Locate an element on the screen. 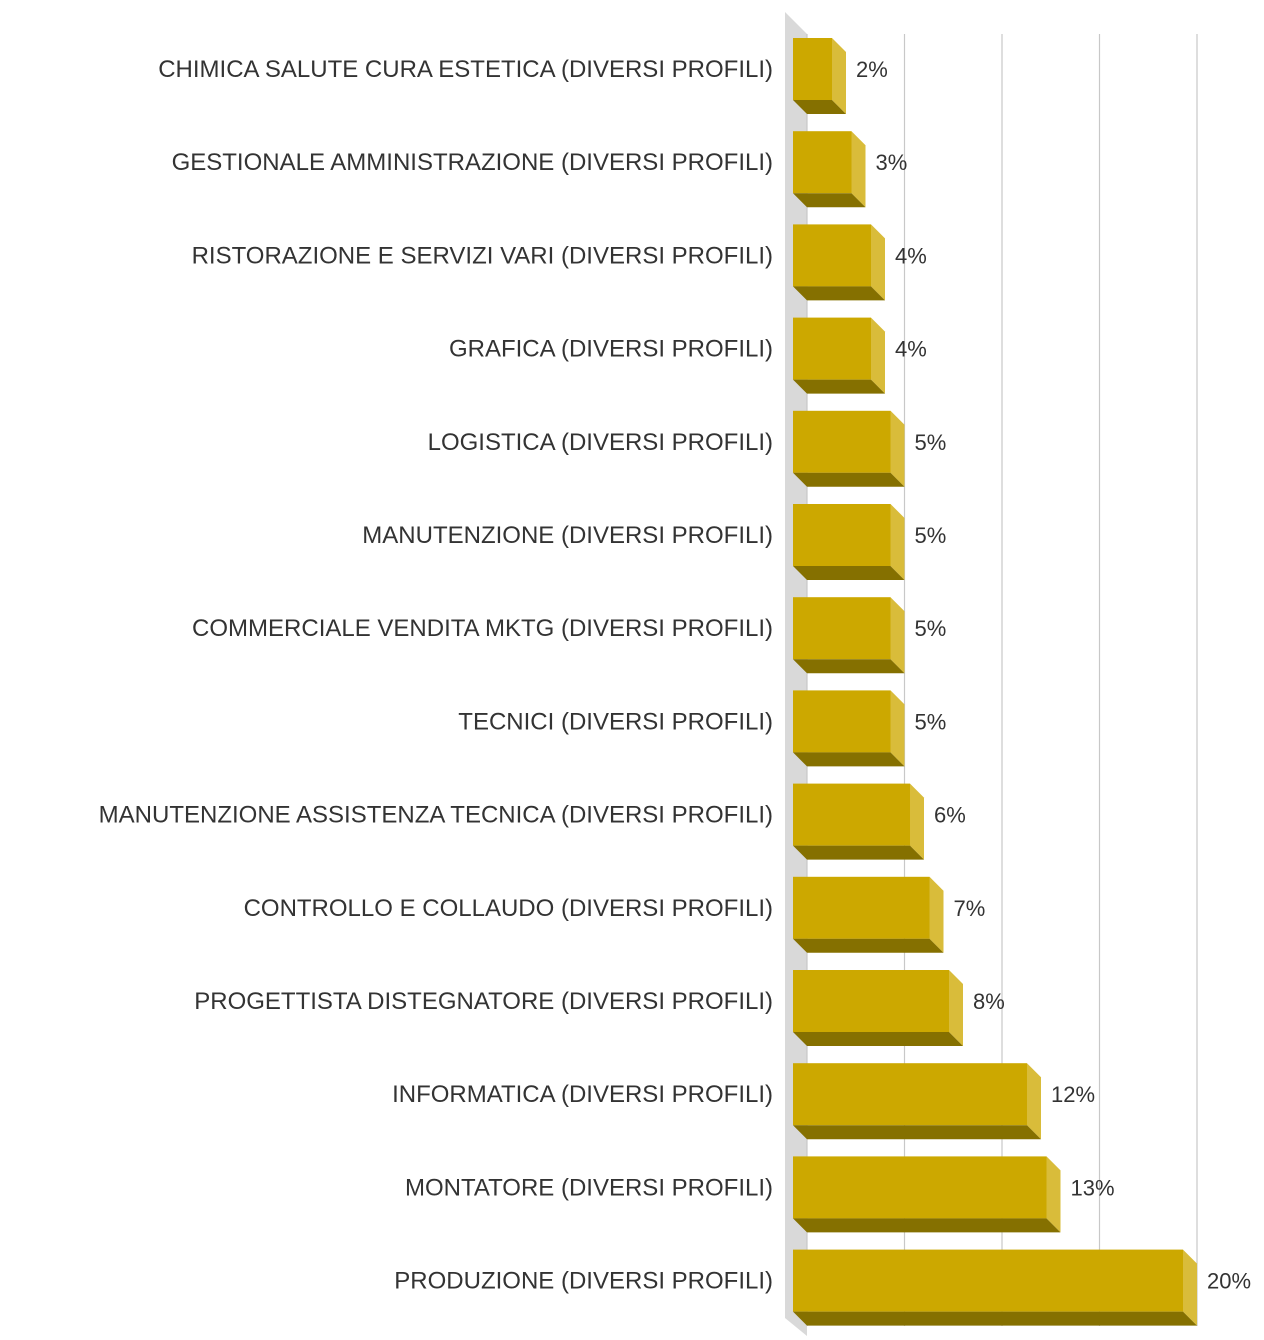  back-wall is located at coordinates (796, 674).